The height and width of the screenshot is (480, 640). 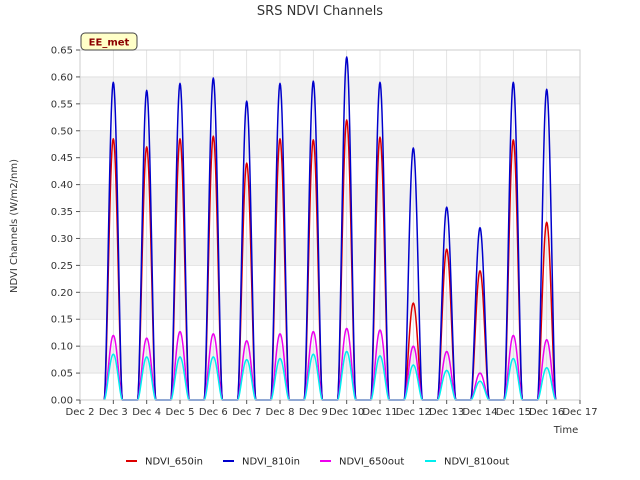 I want to click on y-tick-label: 0.10, so click(x=62, y=347).